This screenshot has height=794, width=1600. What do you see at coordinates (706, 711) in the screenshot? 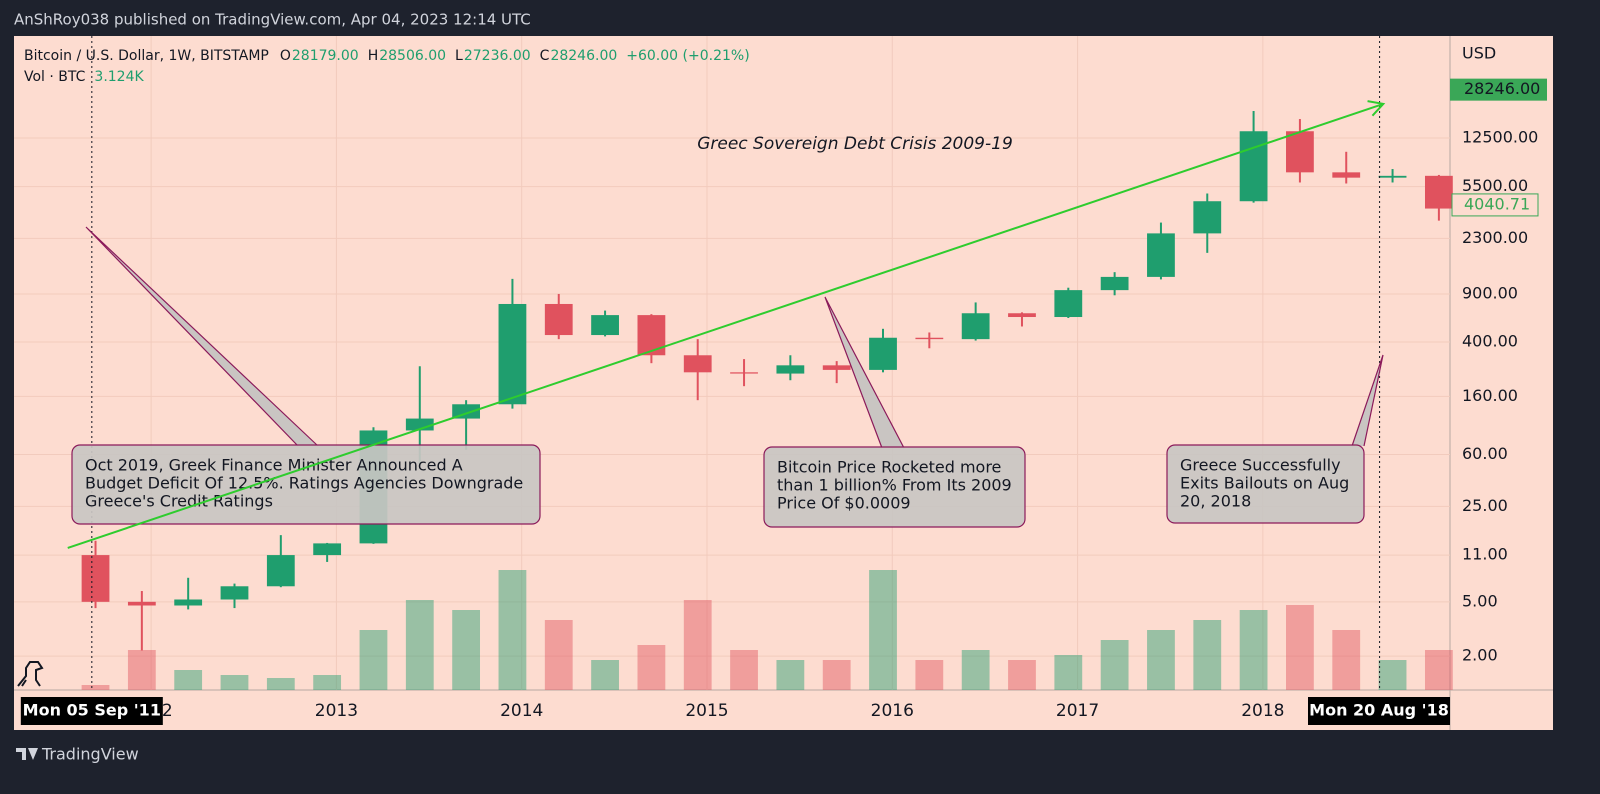
I see `x-tick-label: 2015` at bounding box center [706, 711].